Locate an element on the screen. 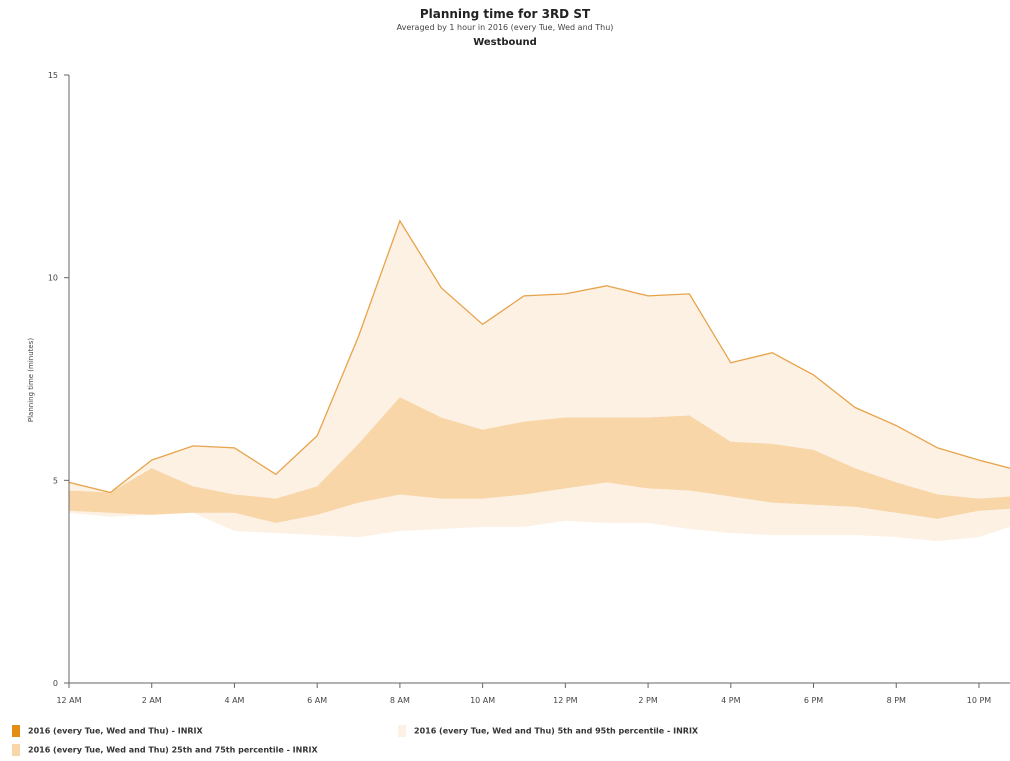 Image resolution: width=1010 pixels, height=761 pixels. x-tick-label: 2 PM is located at coordinates (647, 700).